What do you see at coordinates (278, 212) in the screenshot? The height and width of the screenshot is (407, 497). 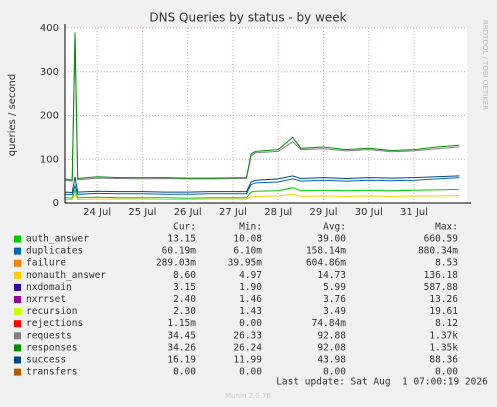 I see `x-tick-label: 28 Jul` at bounding box center [278, 212].